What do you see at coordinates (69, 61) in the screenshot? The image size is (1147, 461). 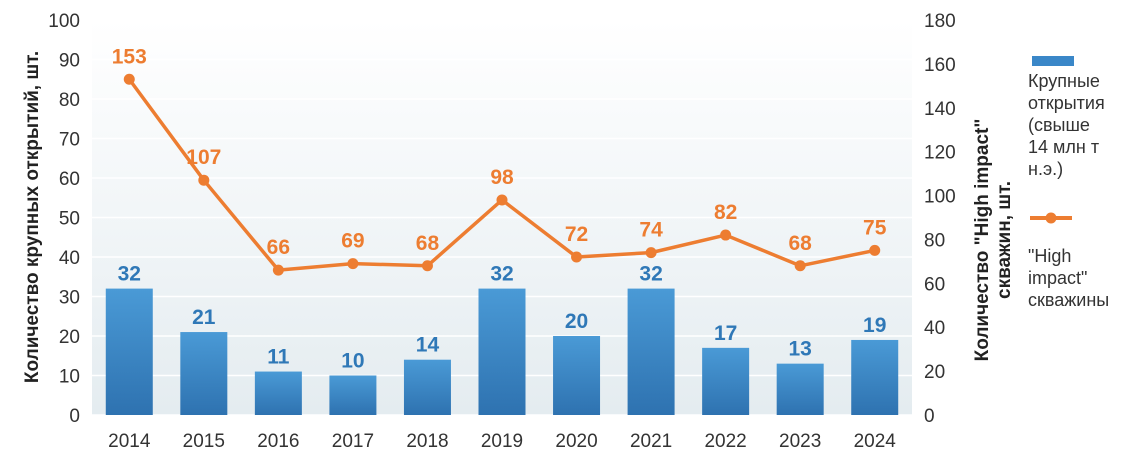 I see `left-tick-label: 90` at bounding box center [69, 61].